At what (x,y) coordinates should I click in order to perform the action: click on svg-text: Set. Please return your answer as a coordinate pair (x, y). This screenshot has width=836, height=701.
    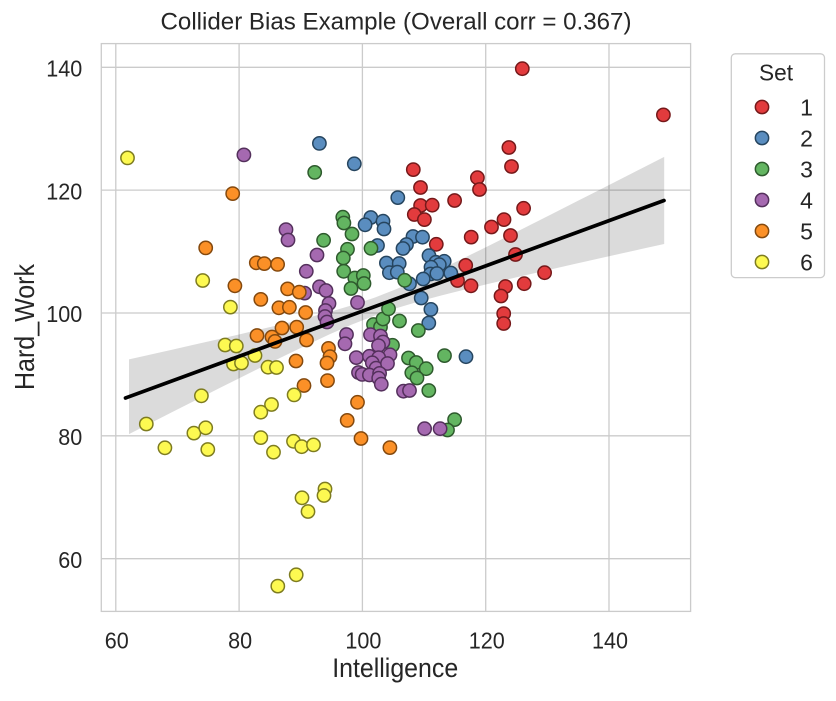
    Looking at the image, I should click on (776, 73).